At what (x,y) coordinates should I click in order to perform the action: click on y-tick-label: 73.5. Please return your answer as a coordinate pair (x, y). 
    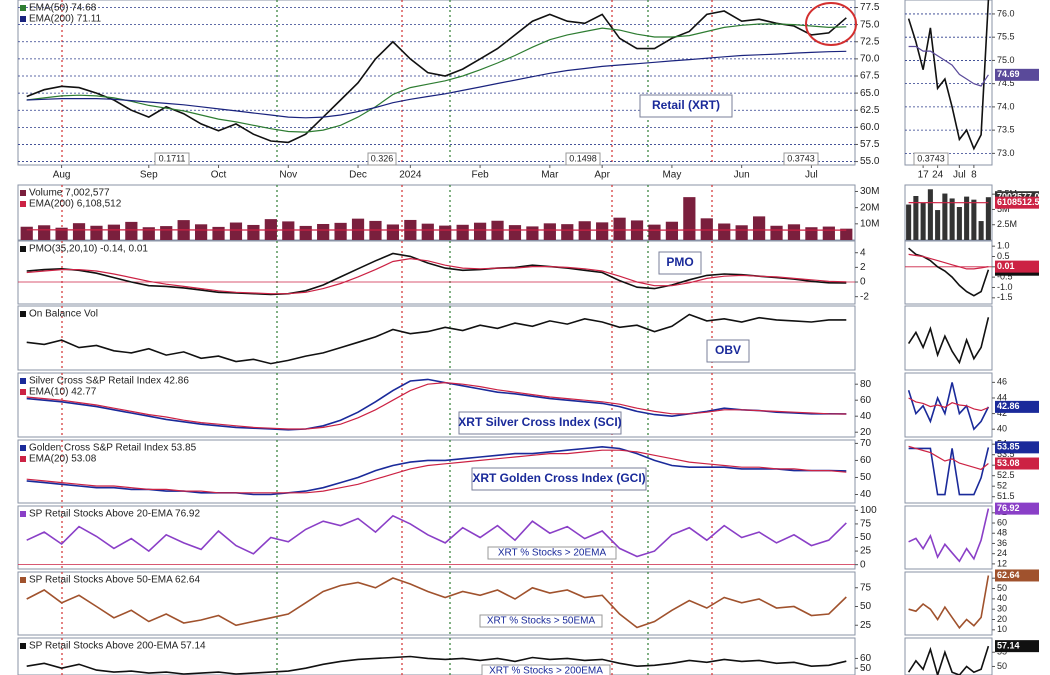
    Looking at the image, I should click on (1006, 130).